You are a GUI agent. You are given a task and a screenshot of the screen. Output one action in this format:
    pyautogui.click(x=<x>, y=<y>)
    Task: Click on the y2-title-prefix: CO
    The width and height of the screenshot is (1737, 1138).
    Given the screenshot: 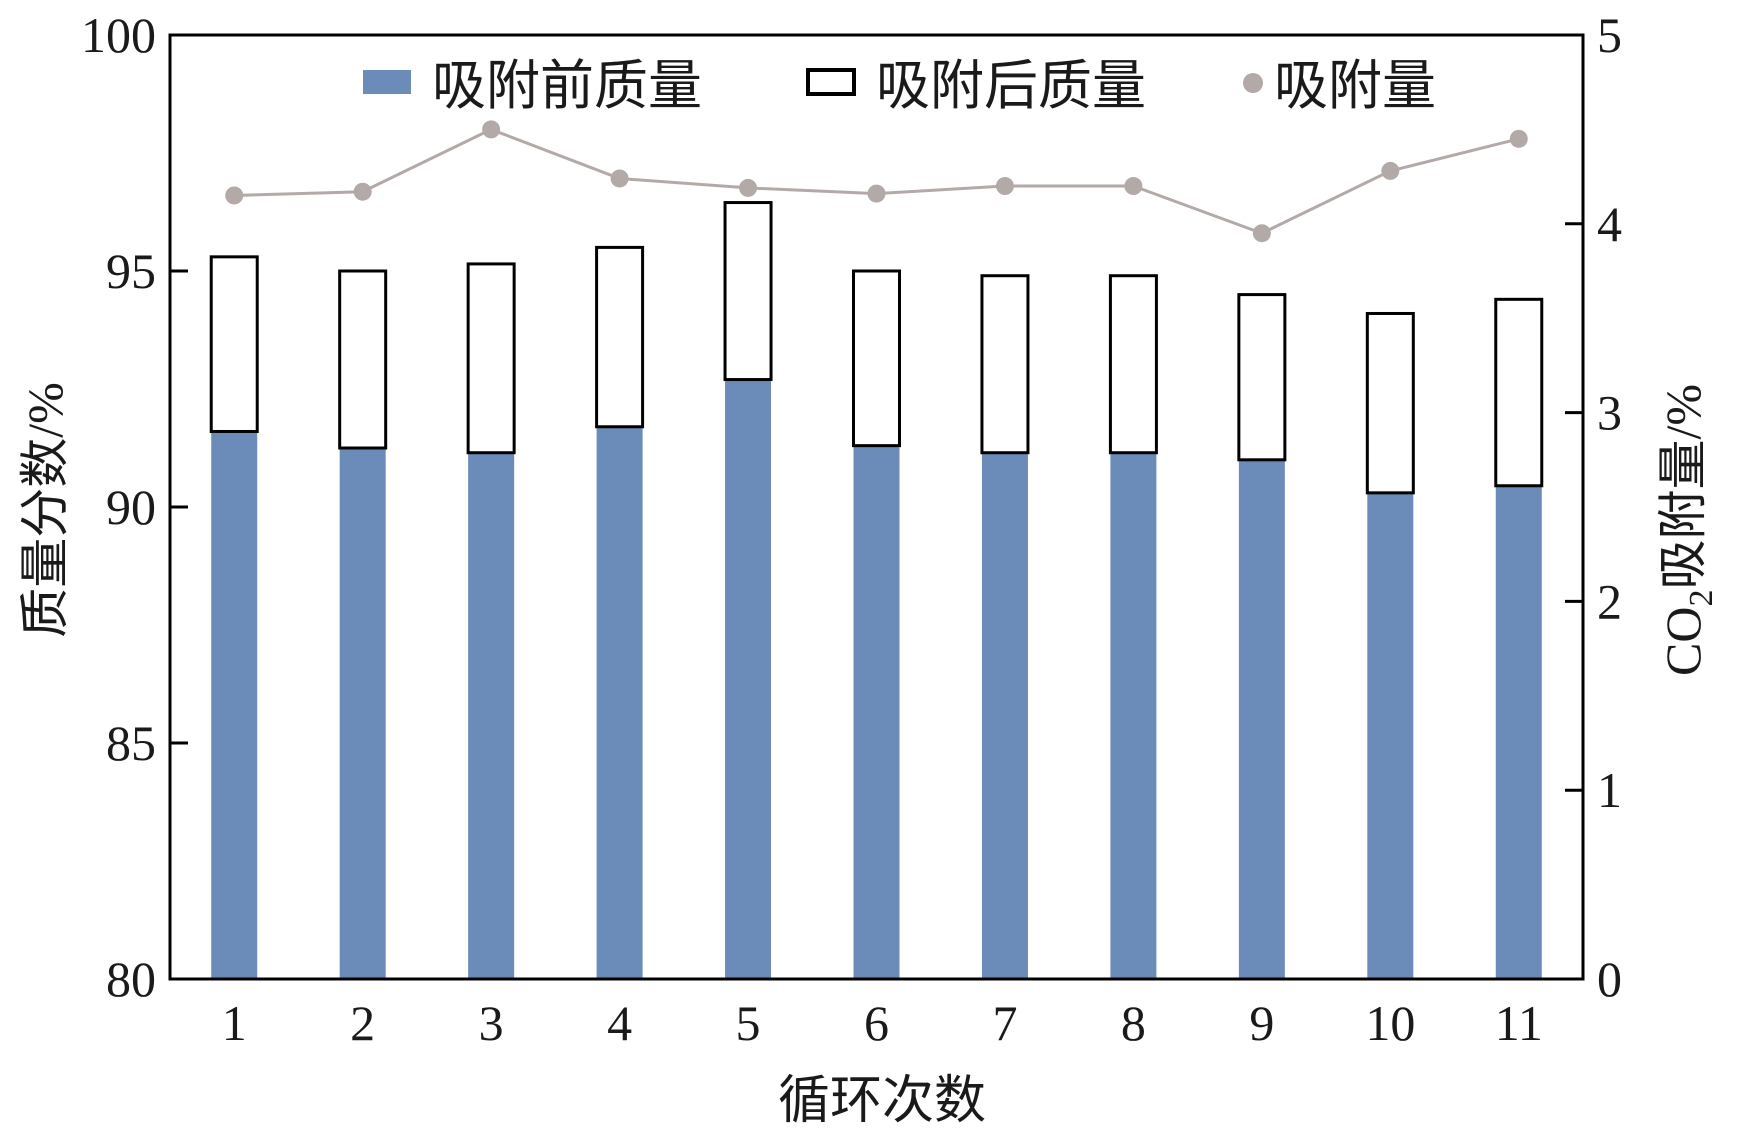 What is the action you would take?
    pyautogui.click(x=1683, y=641)
    